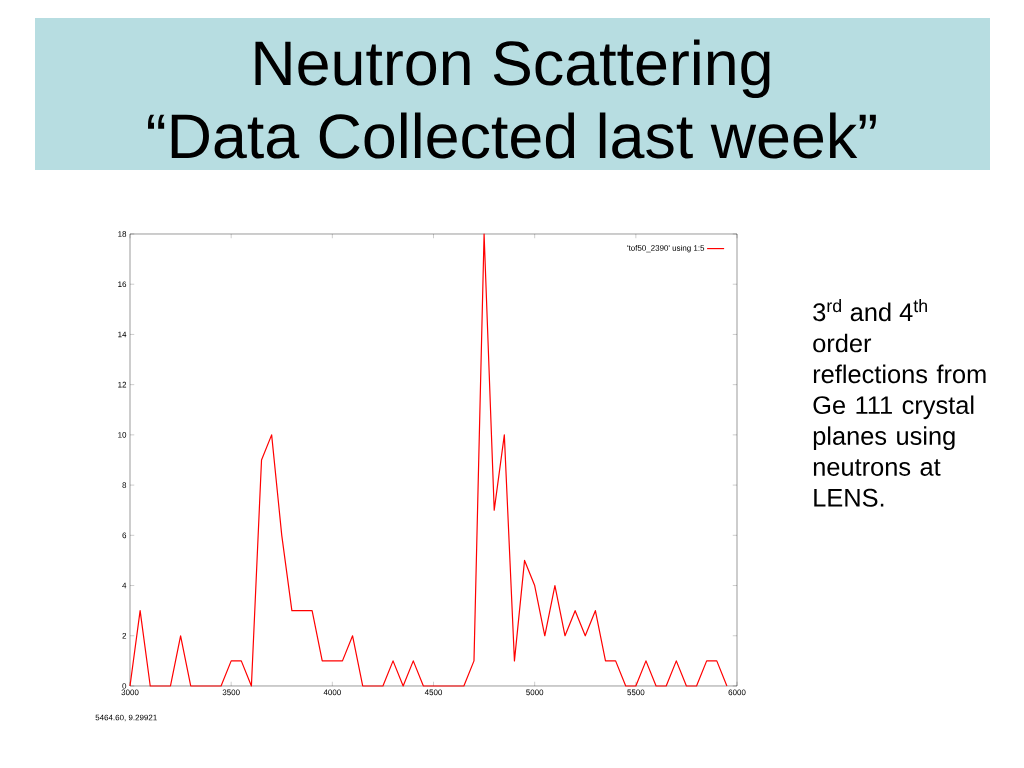  Describe the element at coordinates (512, 135) in the screenshot. I see `chart-subtitle: “Data Collected last week”` at that location.